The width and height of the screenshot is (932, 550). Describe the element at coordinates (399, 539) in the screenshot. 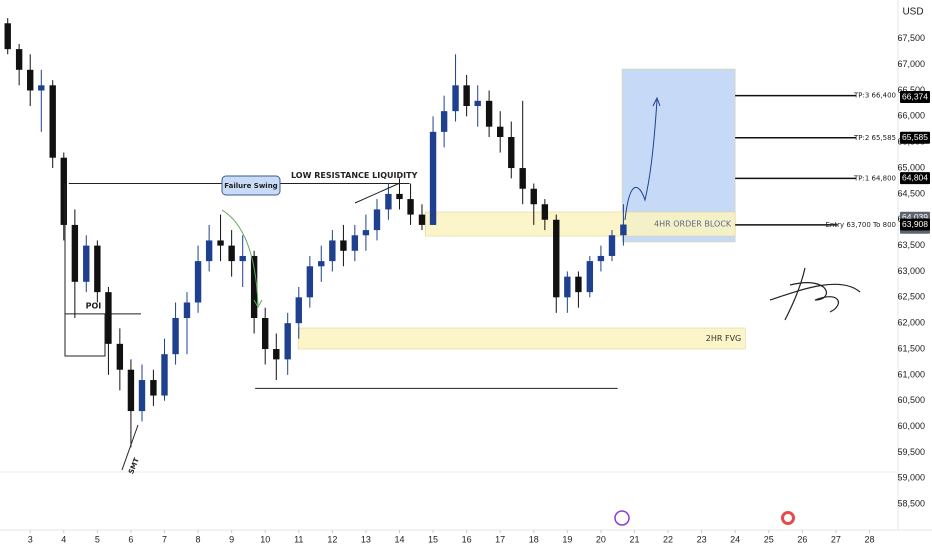

I see `x-tick-label: 14` at that location.